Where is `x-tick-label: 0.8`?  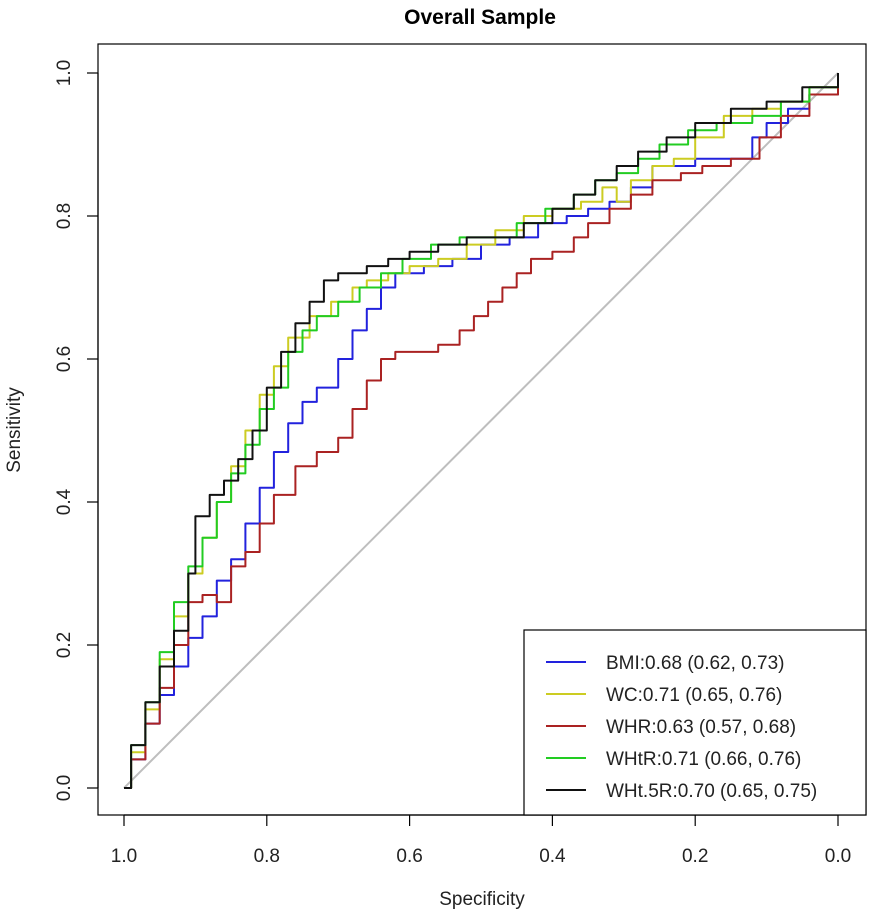
x-tick-label: 0.8 is located at coordinates (267, 856).